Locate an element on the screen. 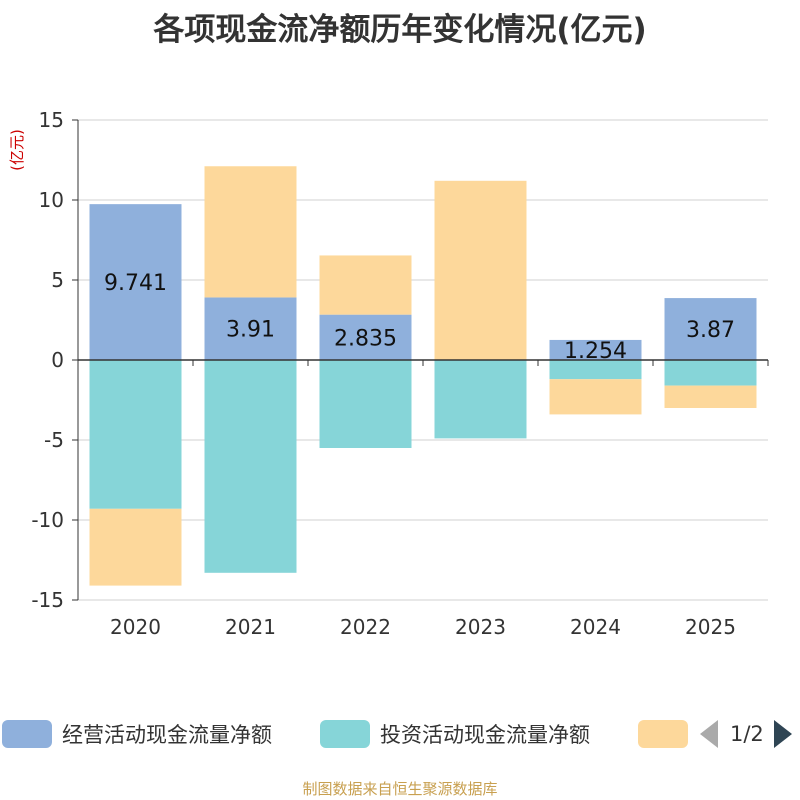  data-label-2024: 1.254 is located at coordinates (595, 351).